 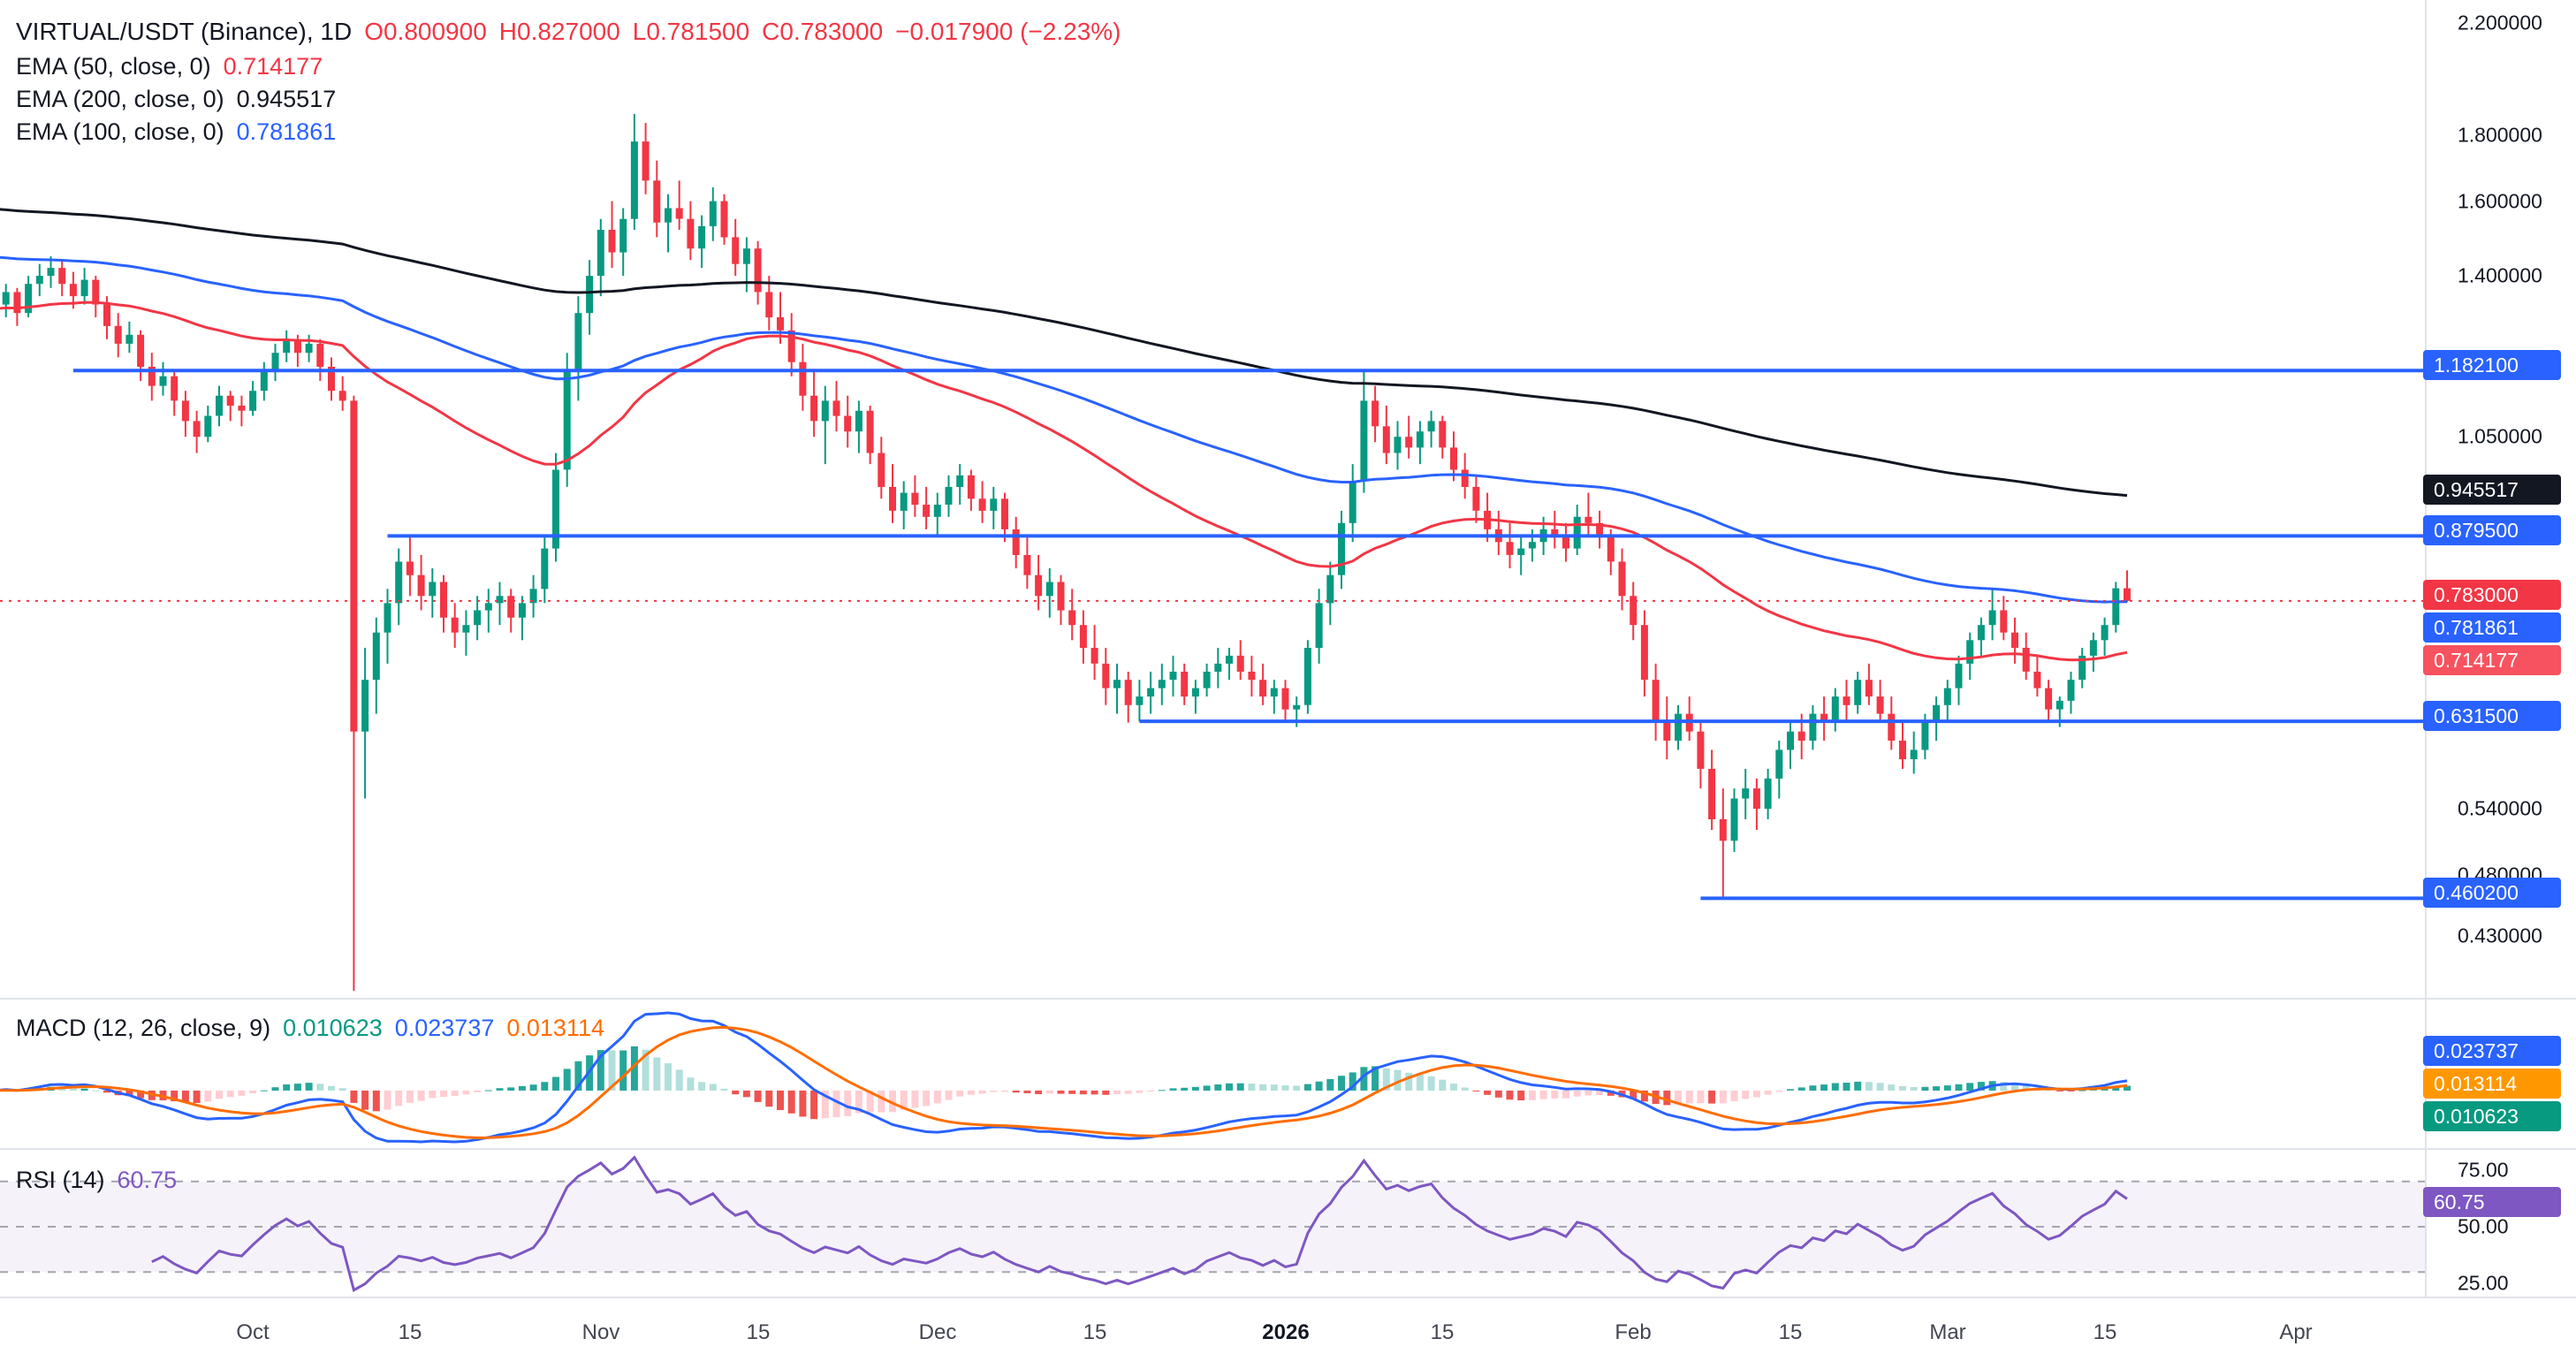 What do you see at coordinates (184, 32) in the screenshot?
I see `symbol-title: VIRTUAL/USDT (Binance), 1D` at bounding box center [184, 32].